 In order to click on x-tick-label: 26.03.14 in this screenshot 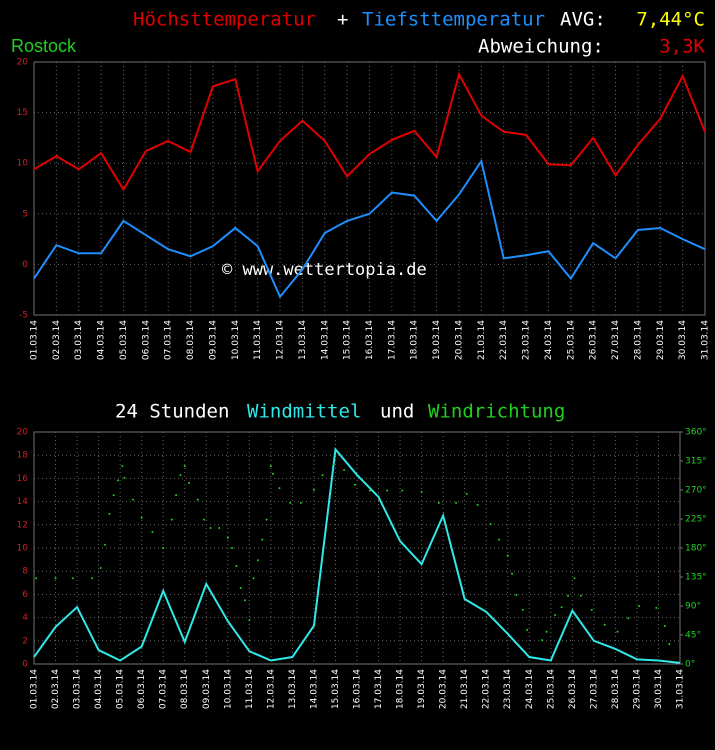, I will do `click(594, 340)`.